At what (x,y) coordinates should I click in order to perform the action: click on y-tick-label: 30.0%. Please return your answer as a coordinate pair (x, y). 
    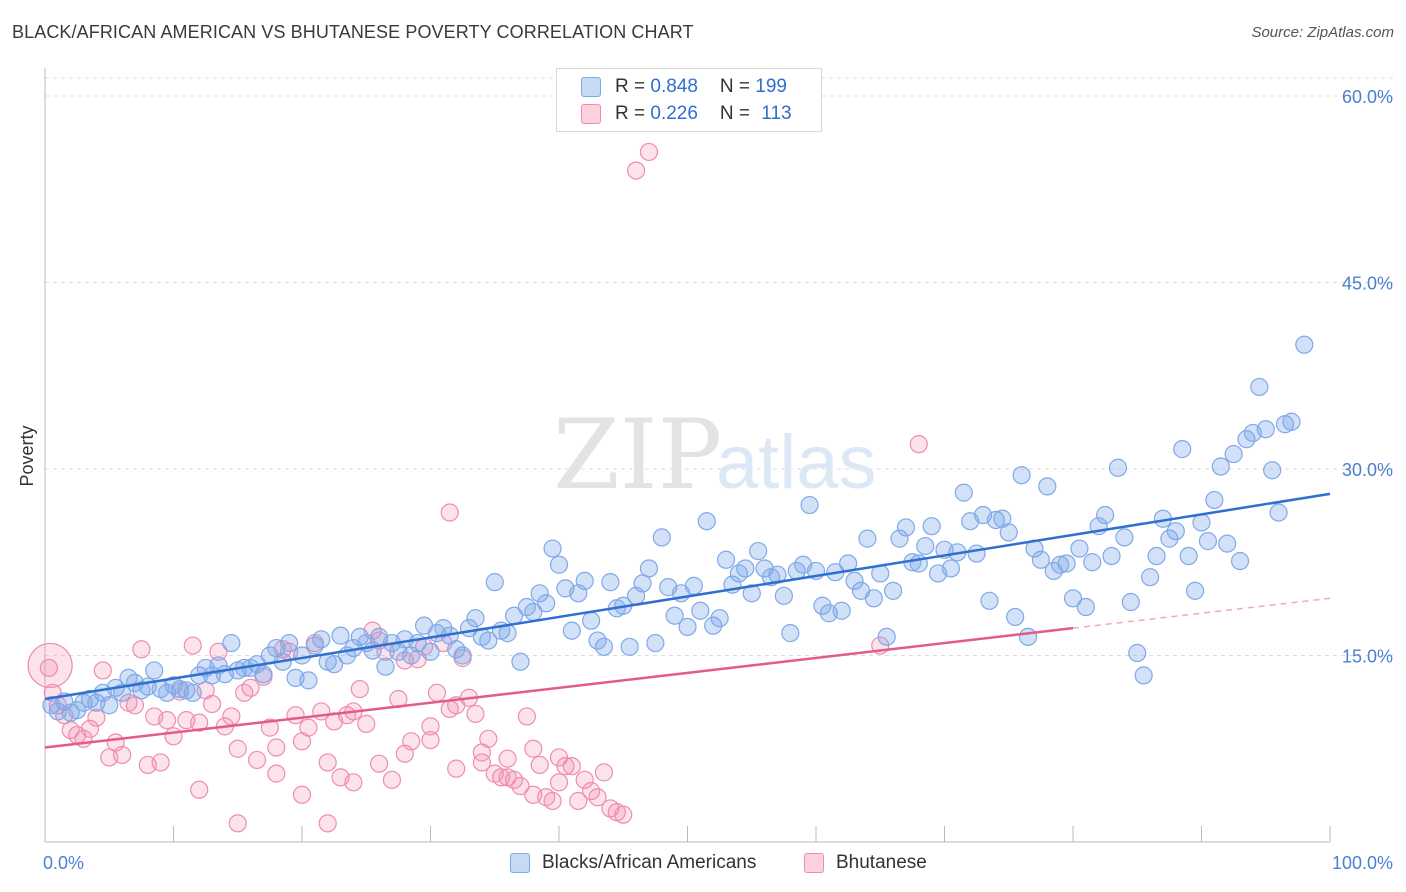
    Looking at the image, I should click on (1367, 470).